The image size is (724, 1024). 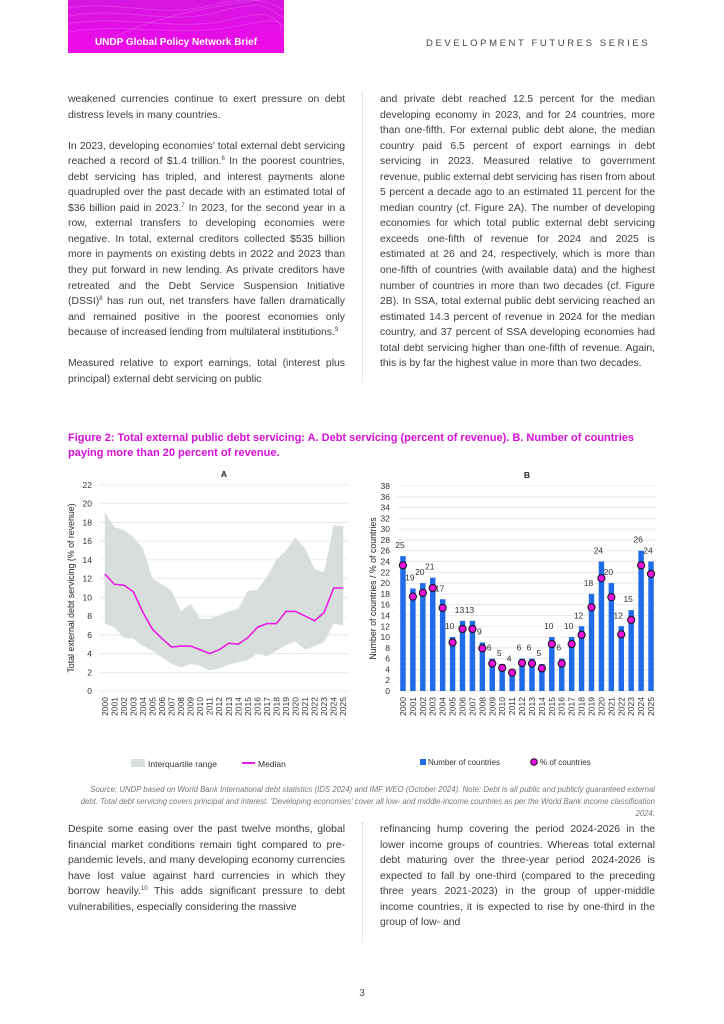 I want to click on y-tick-label: 12, so click(x=386, y=626).